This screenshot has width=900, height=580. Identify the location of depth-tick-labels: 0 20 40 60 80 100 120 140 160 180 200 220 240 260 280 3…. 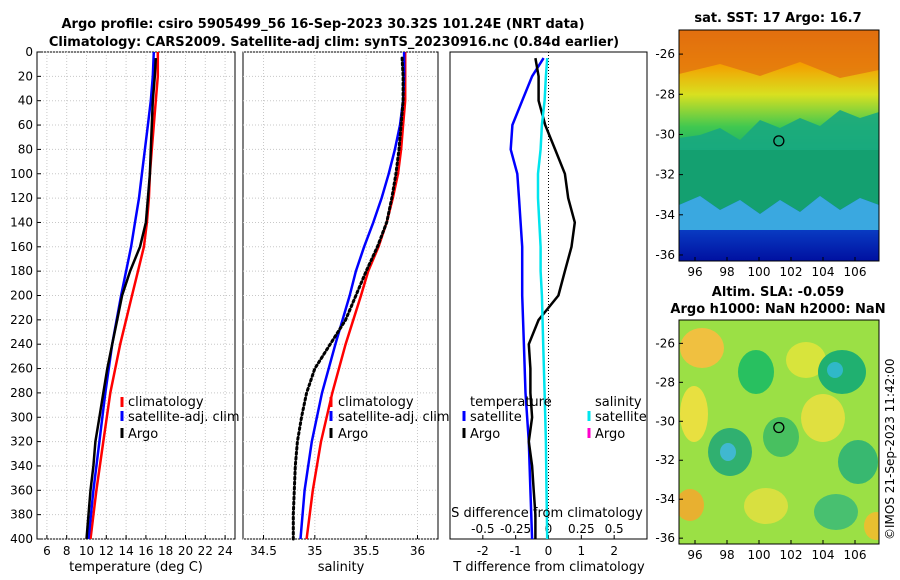
(25, 295).